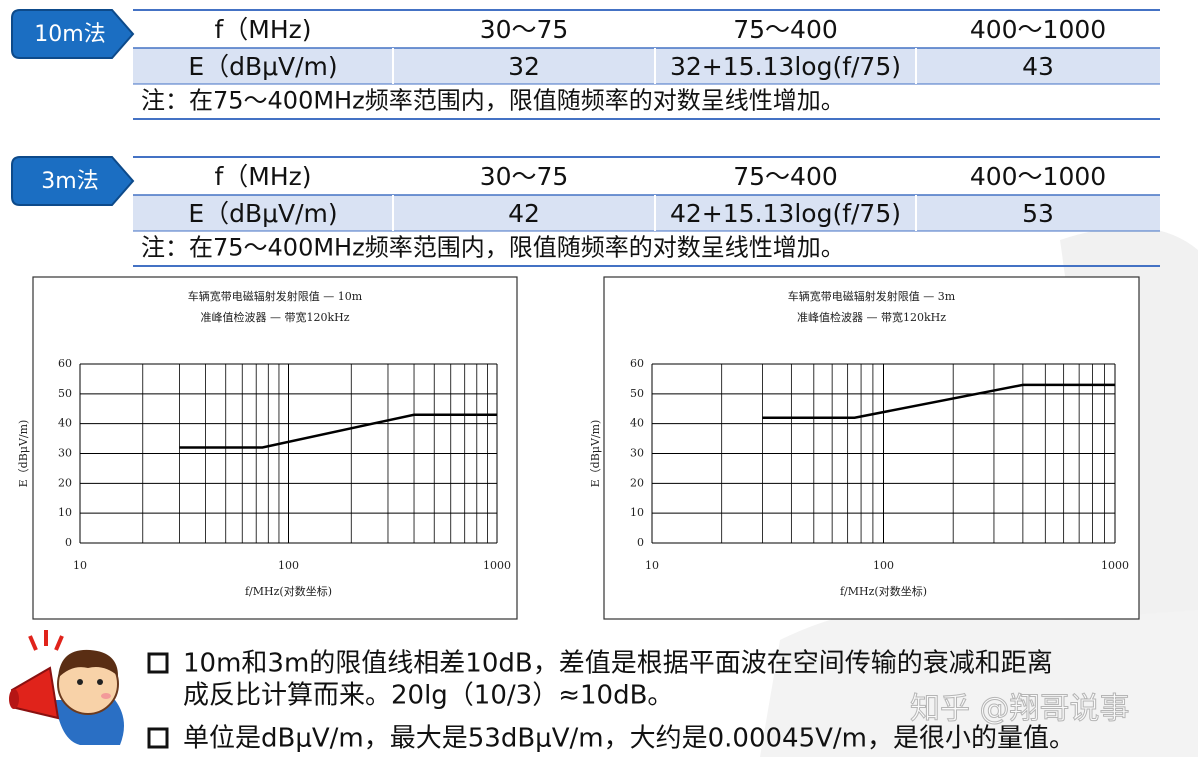 Image resolution: width=1198 pixels, height=757 pixels. Describe the element at coordinates (785, 66) in the screenshot. I see `table-cell: 32+15.13log(f/75)` at that location.